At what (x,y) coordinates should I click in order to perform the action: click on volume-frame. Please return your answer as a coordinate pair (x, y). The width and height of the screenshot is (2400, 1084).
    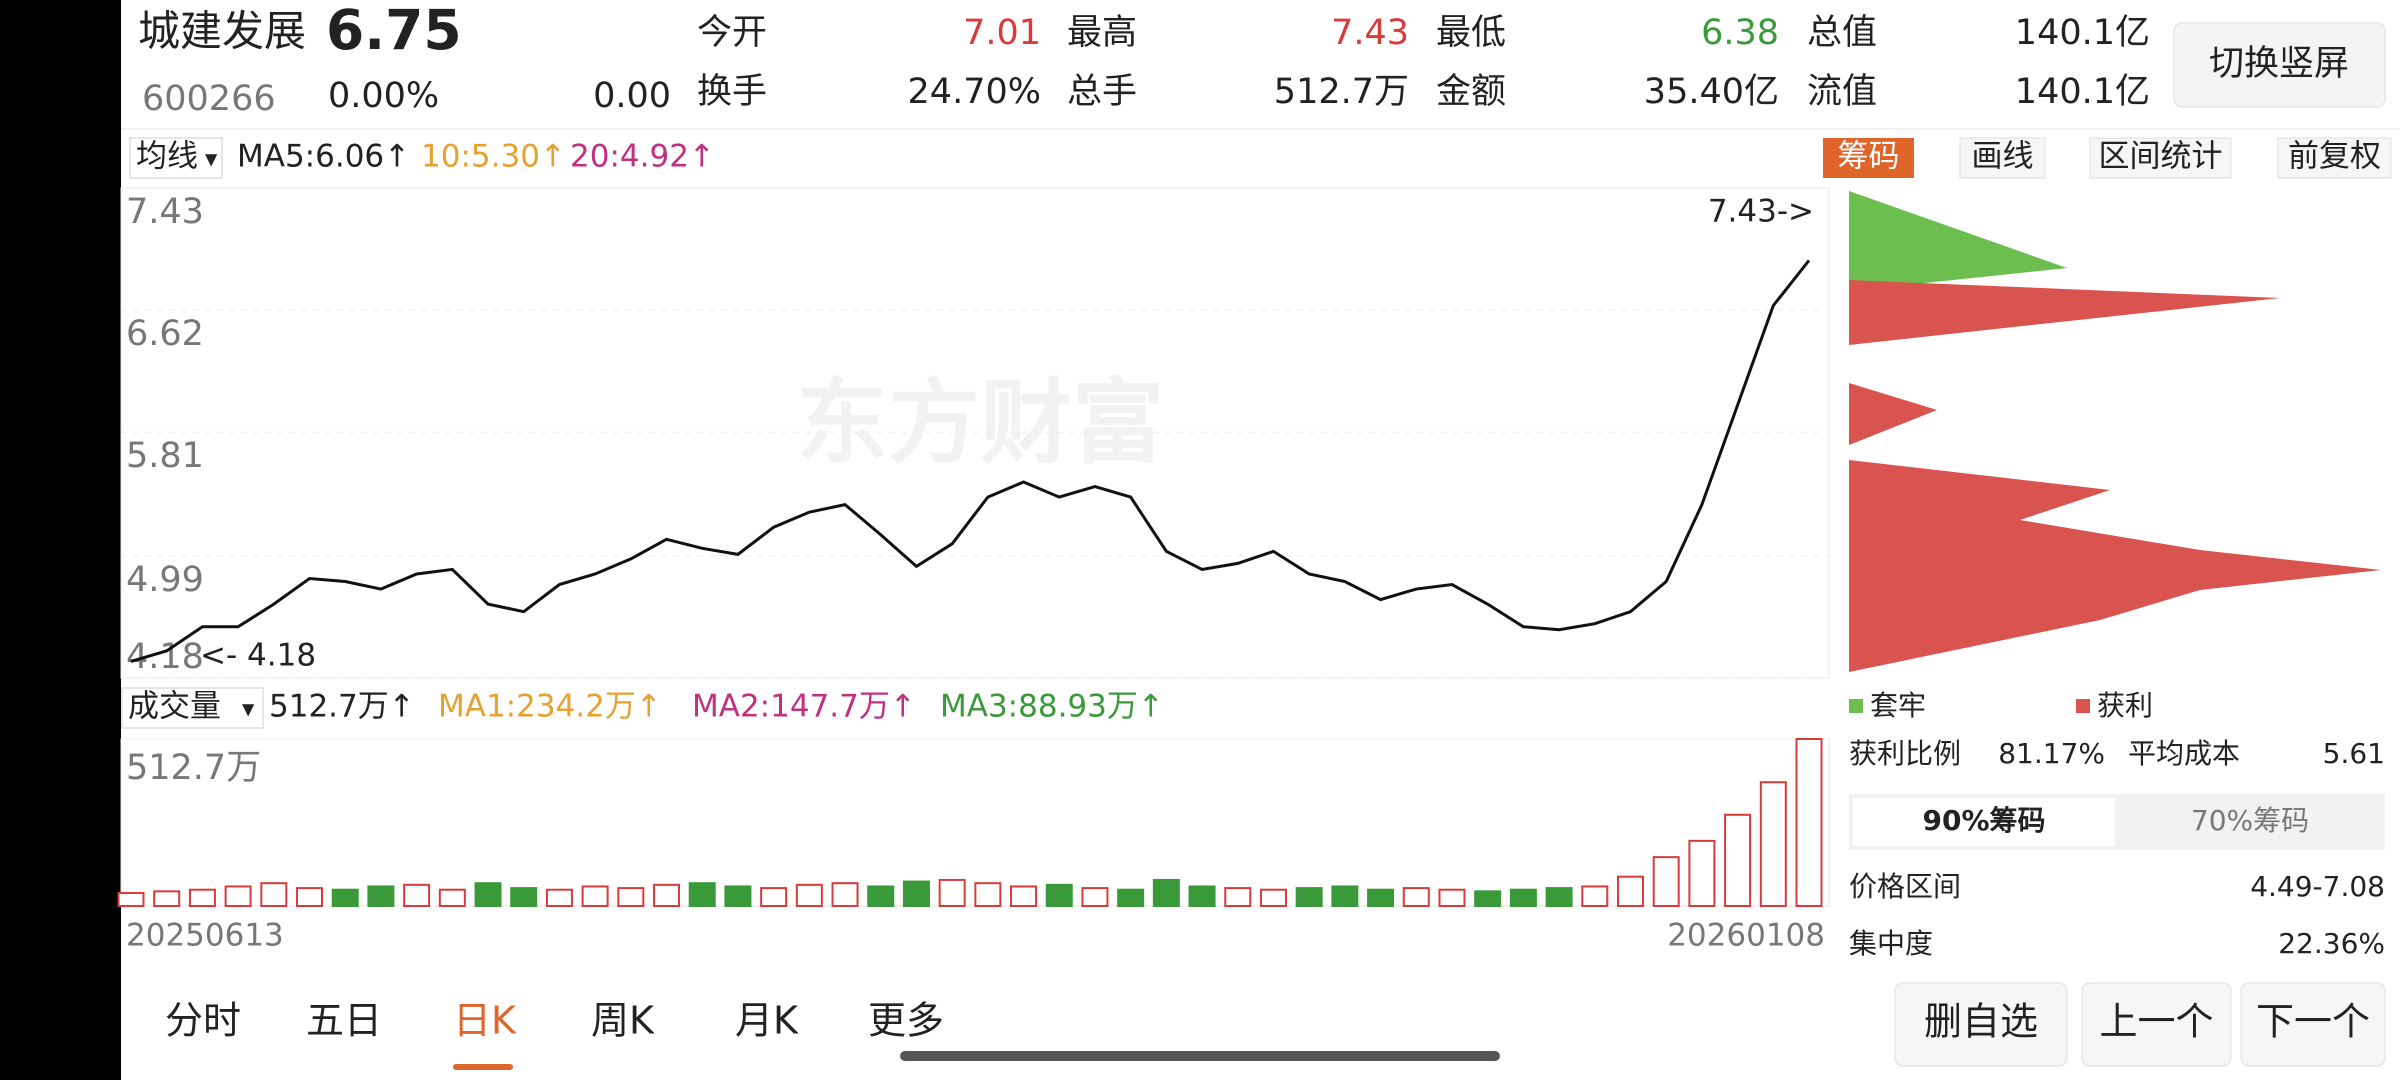
    Looking at the image, I should click on (975, 822).